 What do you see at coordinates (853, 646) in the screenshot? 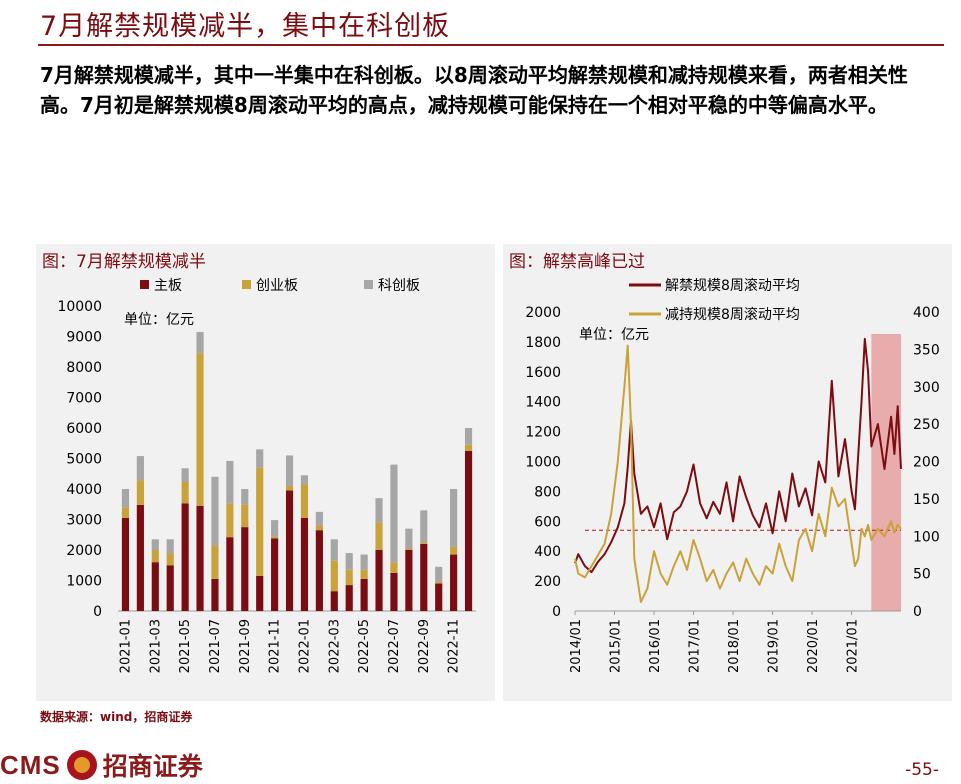
I see `x-tick-label: 2021/01` at bounding box center [853, 646].